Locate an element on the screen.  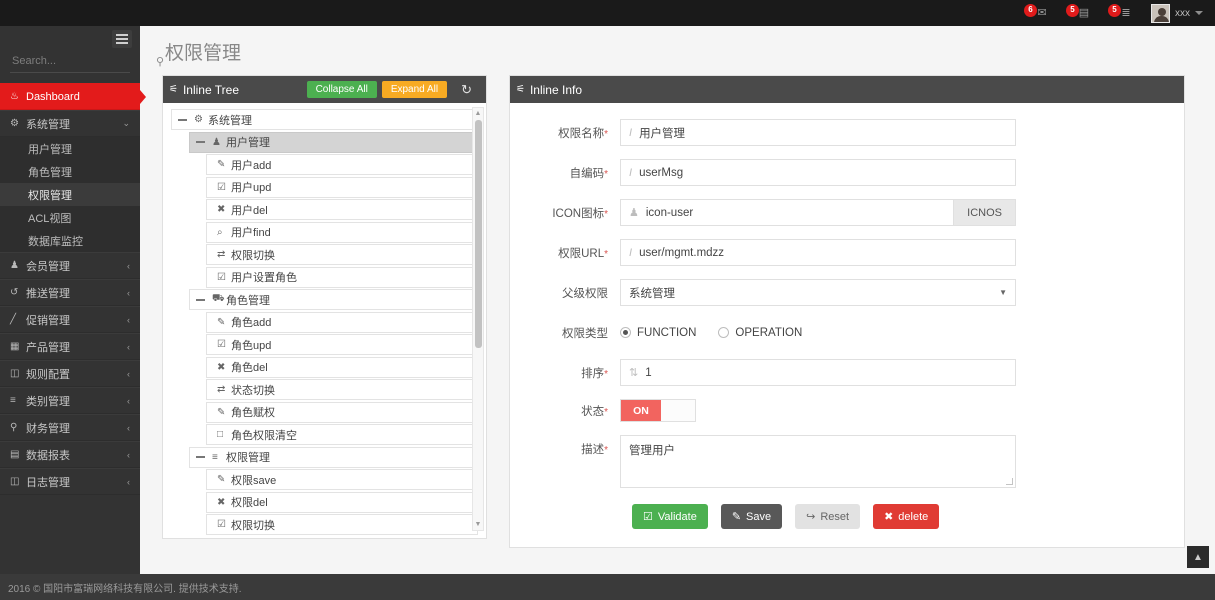
label-name: 权限名称* is located at coordinates (583, 133).